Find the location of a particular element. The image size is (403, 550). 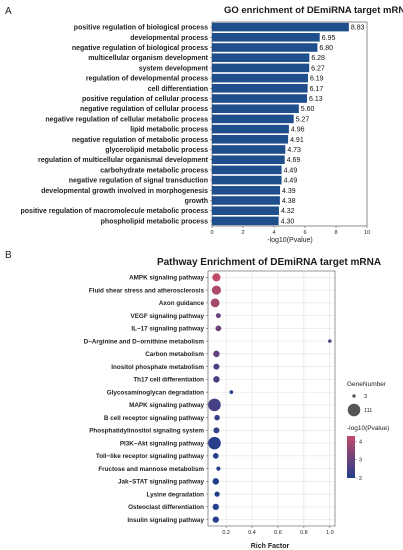

bar-value-label: 8.83 is located at coordinates (358, 28).